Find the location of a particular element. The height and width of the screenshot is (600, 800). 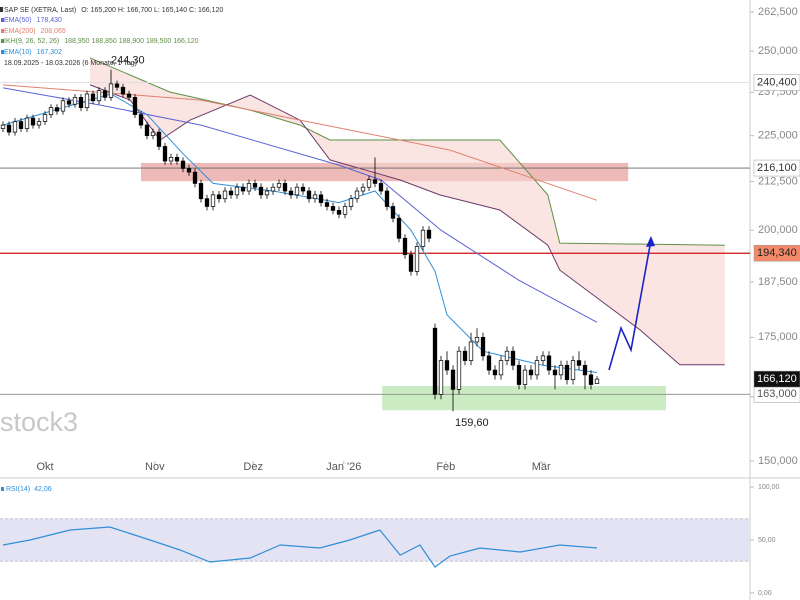

x-tick-label: Okt is located at coordinates (44, 467).